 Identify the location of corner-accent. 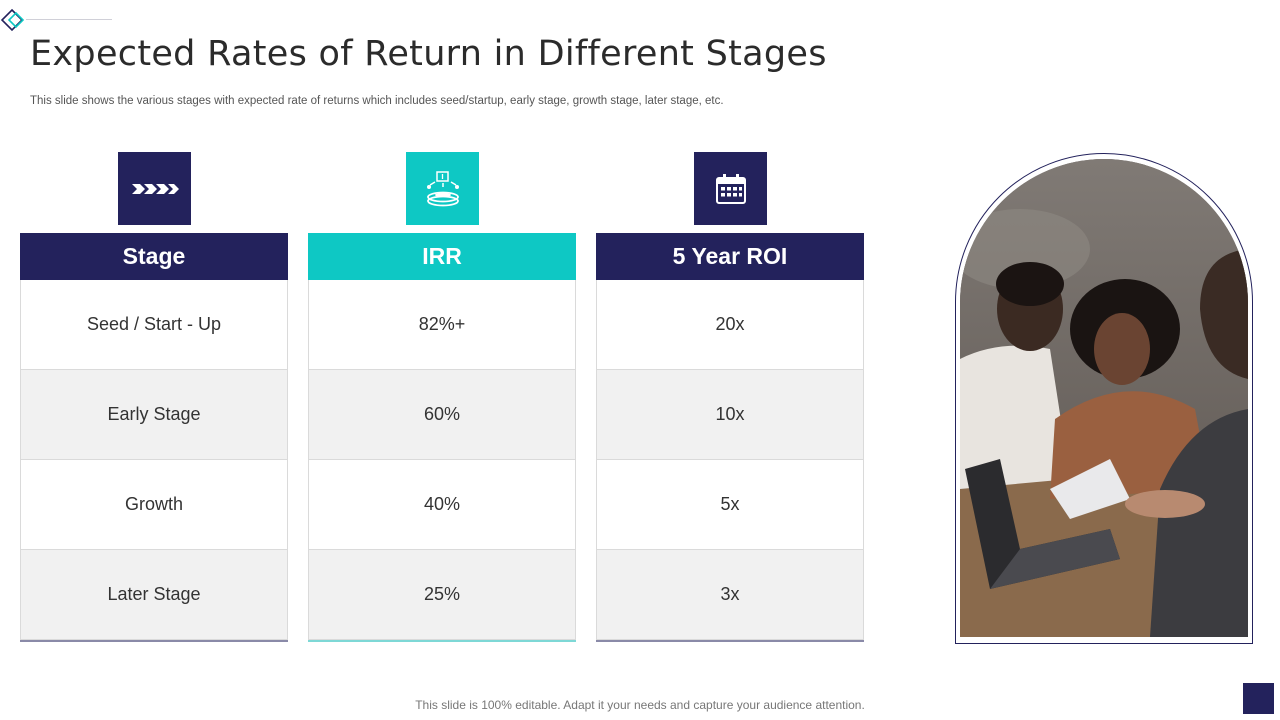
(1258, 698).